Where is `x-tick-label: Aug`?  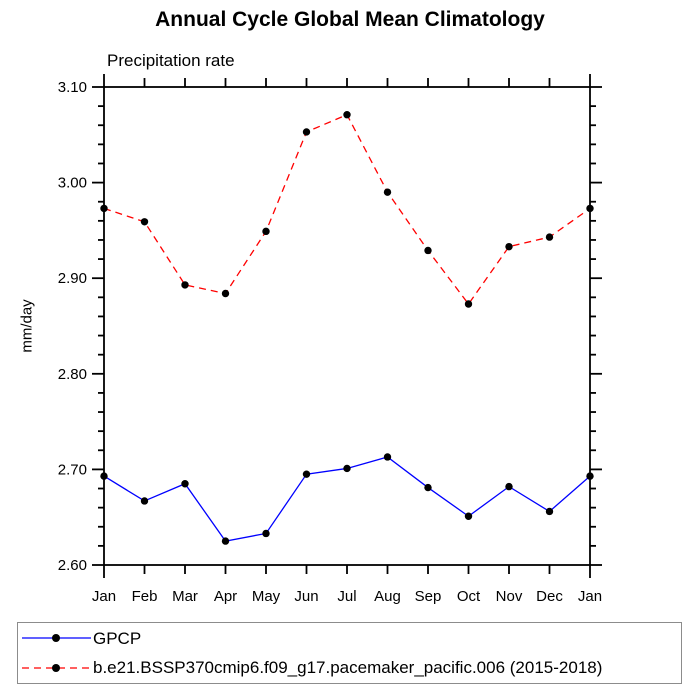 x-tick-label: Aug is located at coordinates (387, 596).